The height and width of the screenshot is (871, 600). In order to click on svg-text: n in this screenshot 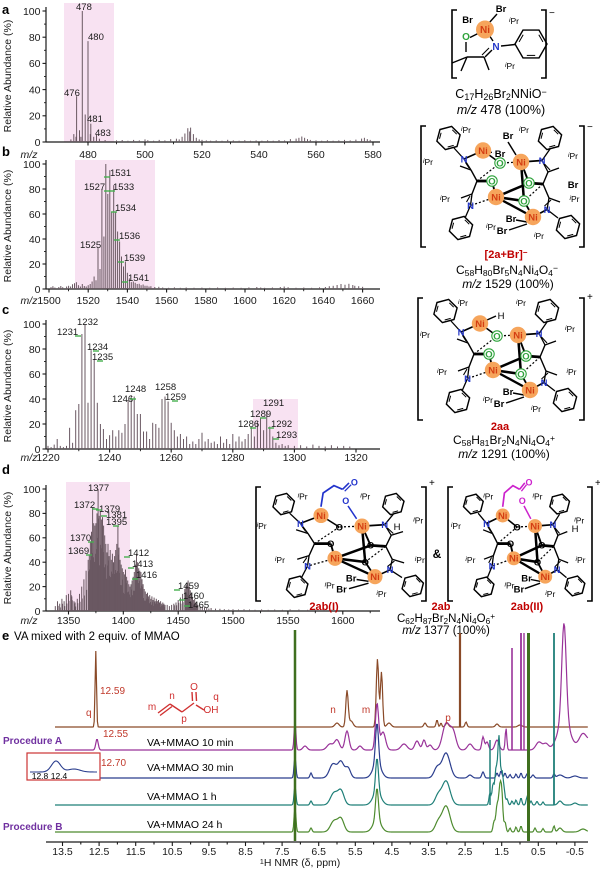, I will do `click(172, 696)`.